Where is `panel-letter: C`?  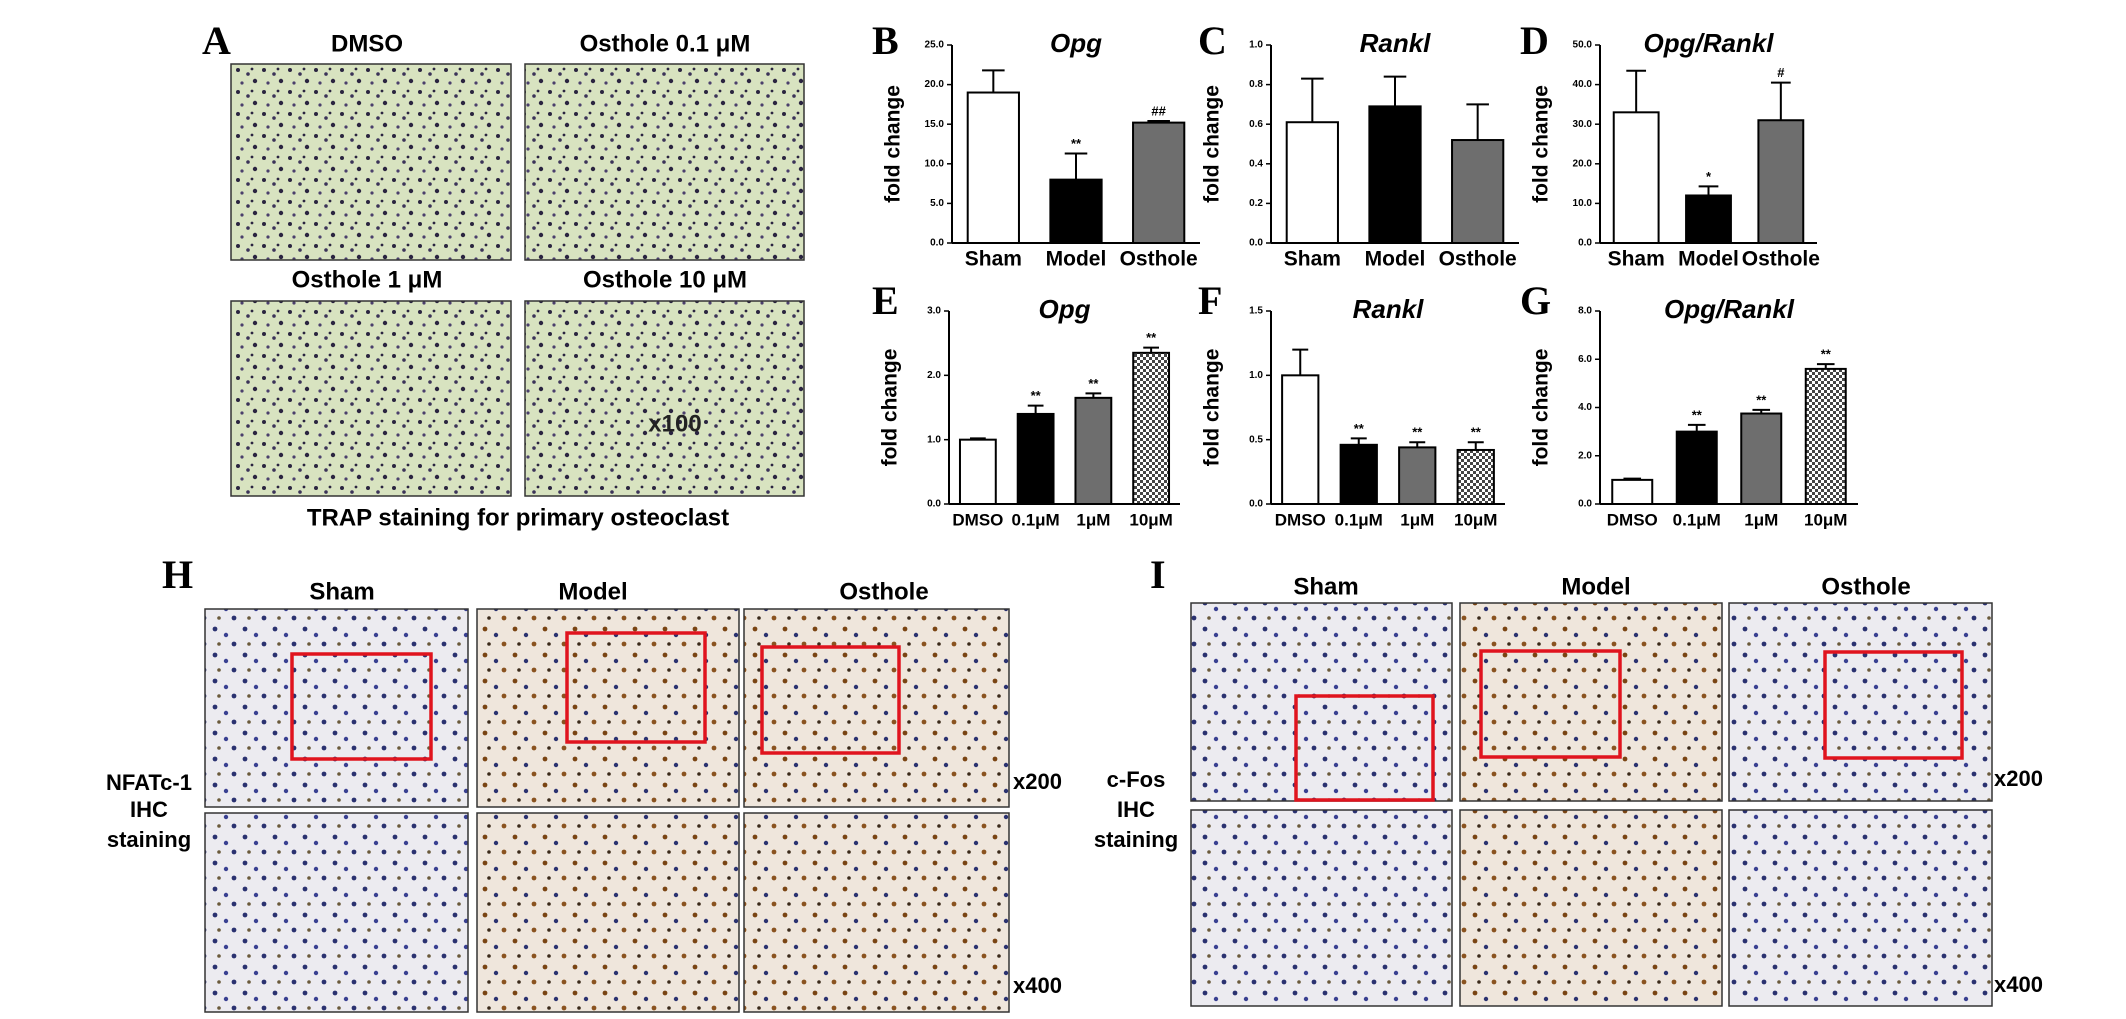
panel-letter: C is located at coordinates (1212, 40).